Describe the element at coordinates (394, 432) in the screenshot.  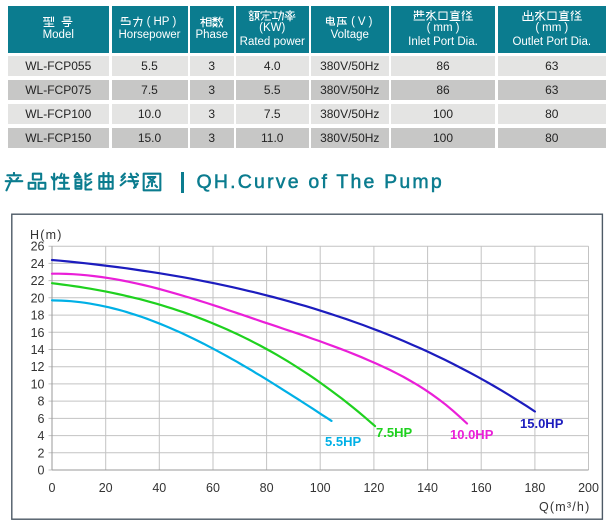
I see `svg-text: 7.5HP` at that location.